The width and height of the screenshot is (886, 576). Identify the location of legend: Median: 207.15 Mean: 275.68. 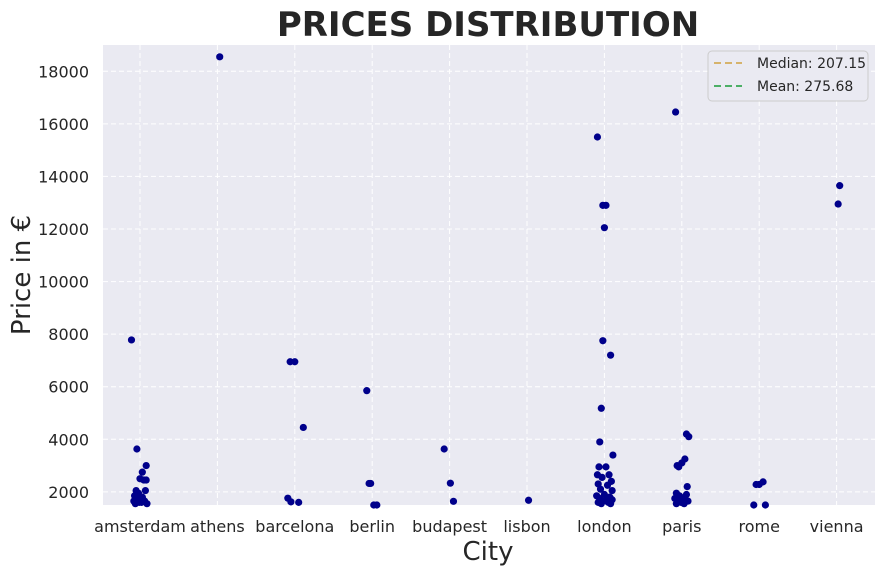
(788, 76).